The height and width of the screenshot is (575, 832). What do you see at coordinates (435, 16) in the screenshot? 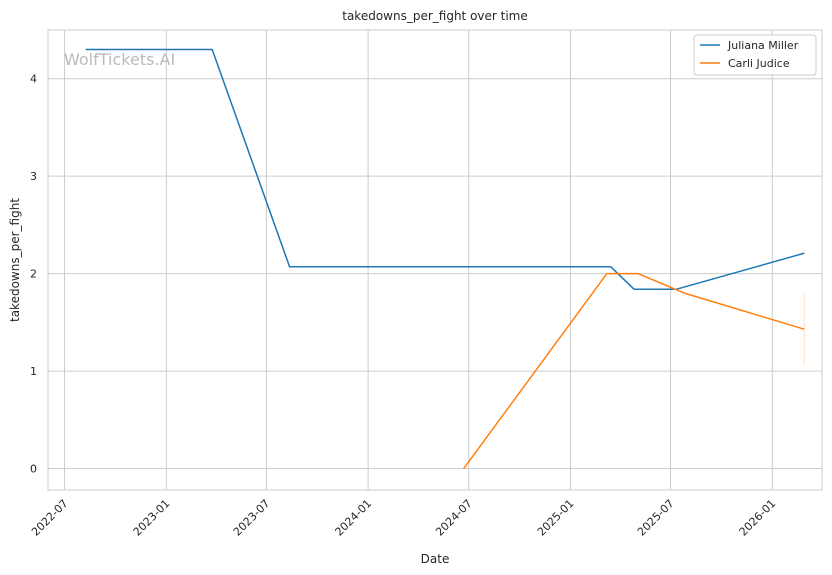
I see `chart-title: takedowns_per_fight over time` at bounding box center [435, 16].